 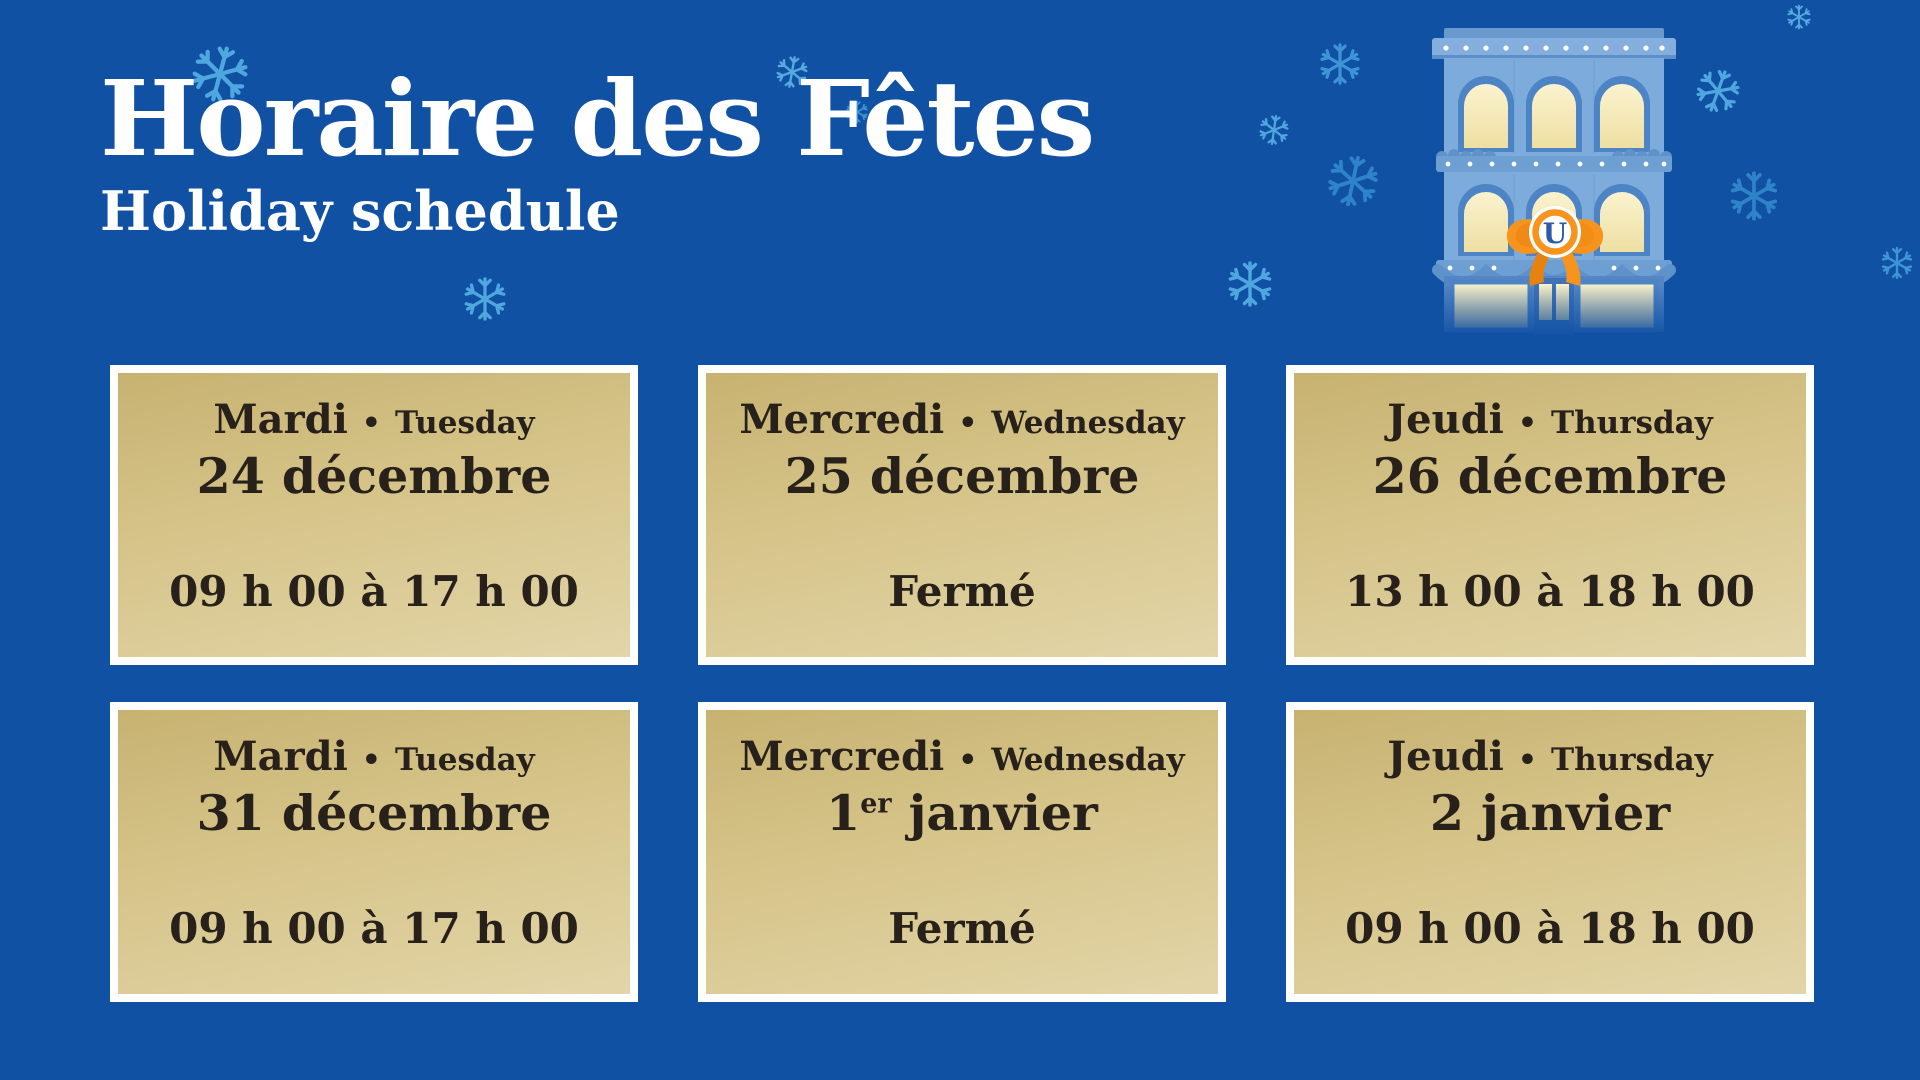 I want to click on date-line: 1er janvier, so click(x=962, y=813).